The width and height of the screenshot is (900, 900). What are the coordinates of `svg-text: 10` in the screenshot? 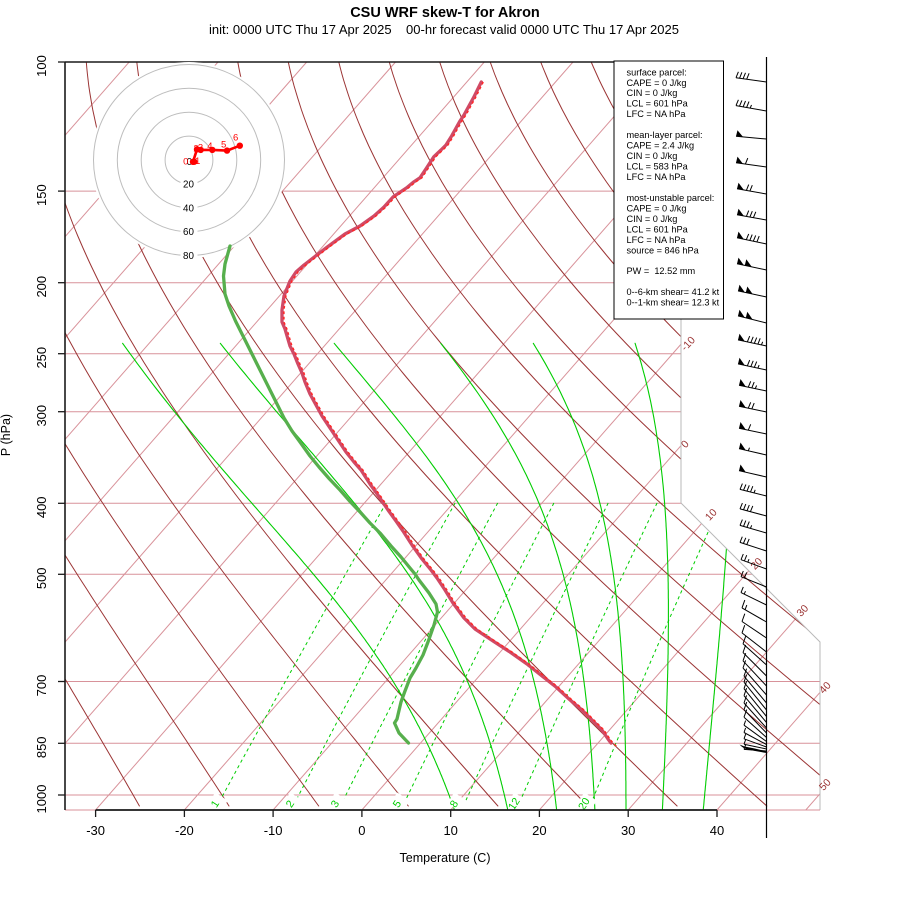 It's located at (450, 830).